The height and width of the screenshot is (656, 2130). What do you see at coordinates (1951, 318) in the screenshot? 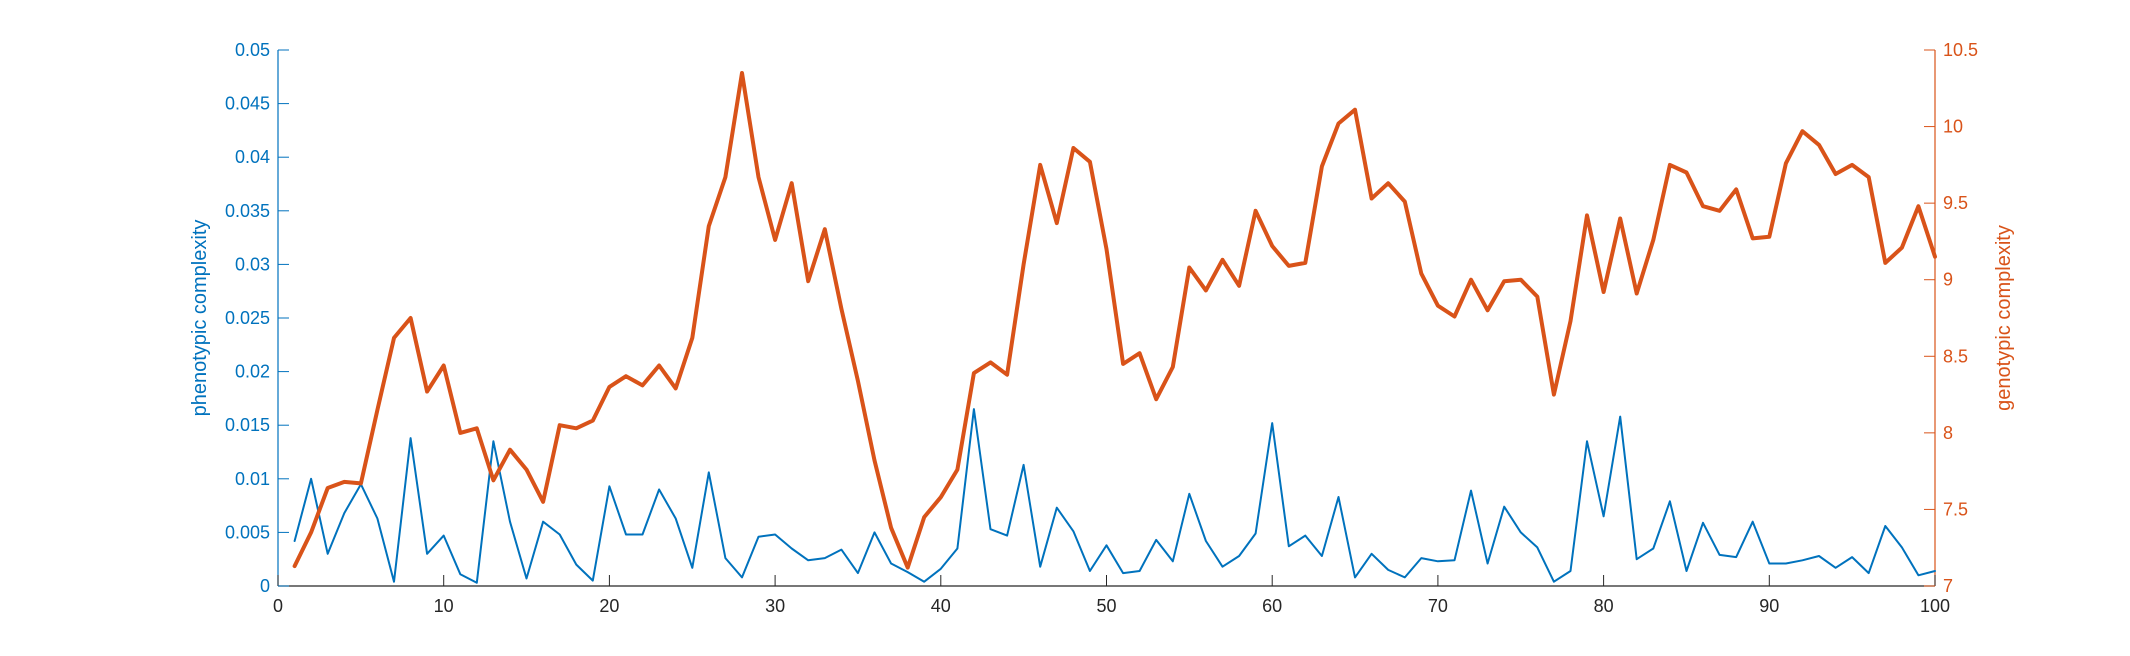
I see `right-y-axis: 7 7.5 8 8.5 9 9.5 10 10.5` at bounding box center [1951, 318].